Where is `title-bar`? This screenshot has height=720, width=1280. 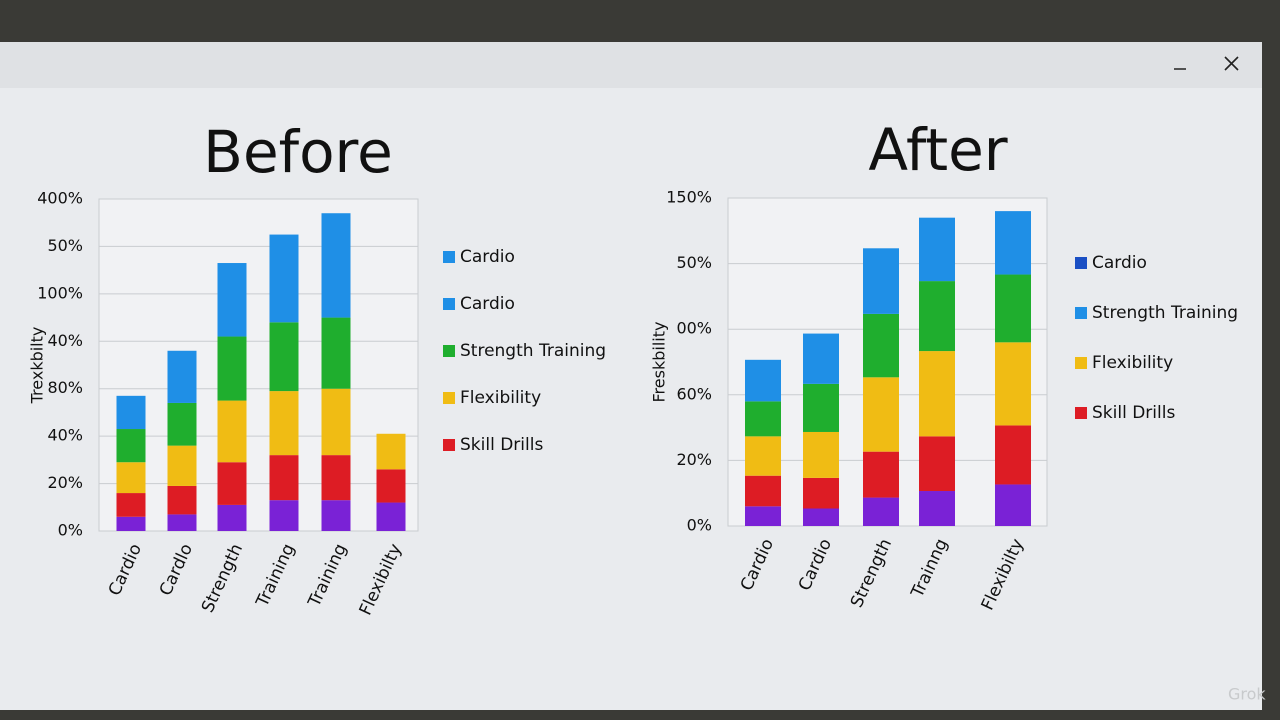 title-bar is located at coordinates (631, 65).